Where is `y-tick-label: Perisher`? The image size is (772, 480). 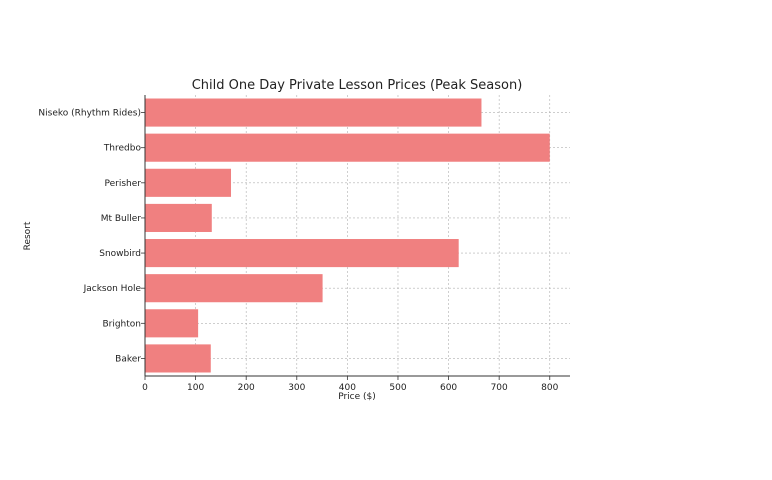
y-tick-label: Perisher is located at coordinates (123, 184).